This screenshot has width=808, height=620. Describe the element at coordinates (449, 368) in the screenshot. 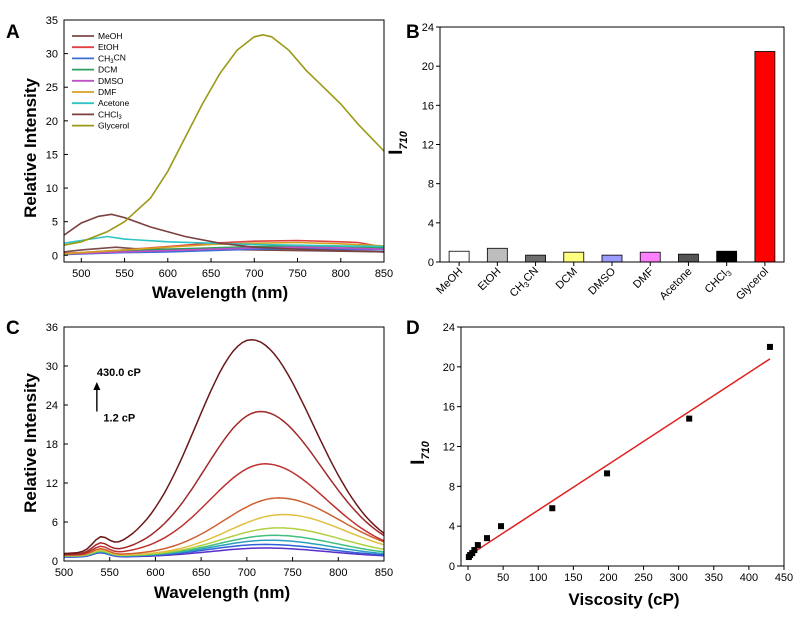

I see `panel-d-ytick-label: 20` at that location.